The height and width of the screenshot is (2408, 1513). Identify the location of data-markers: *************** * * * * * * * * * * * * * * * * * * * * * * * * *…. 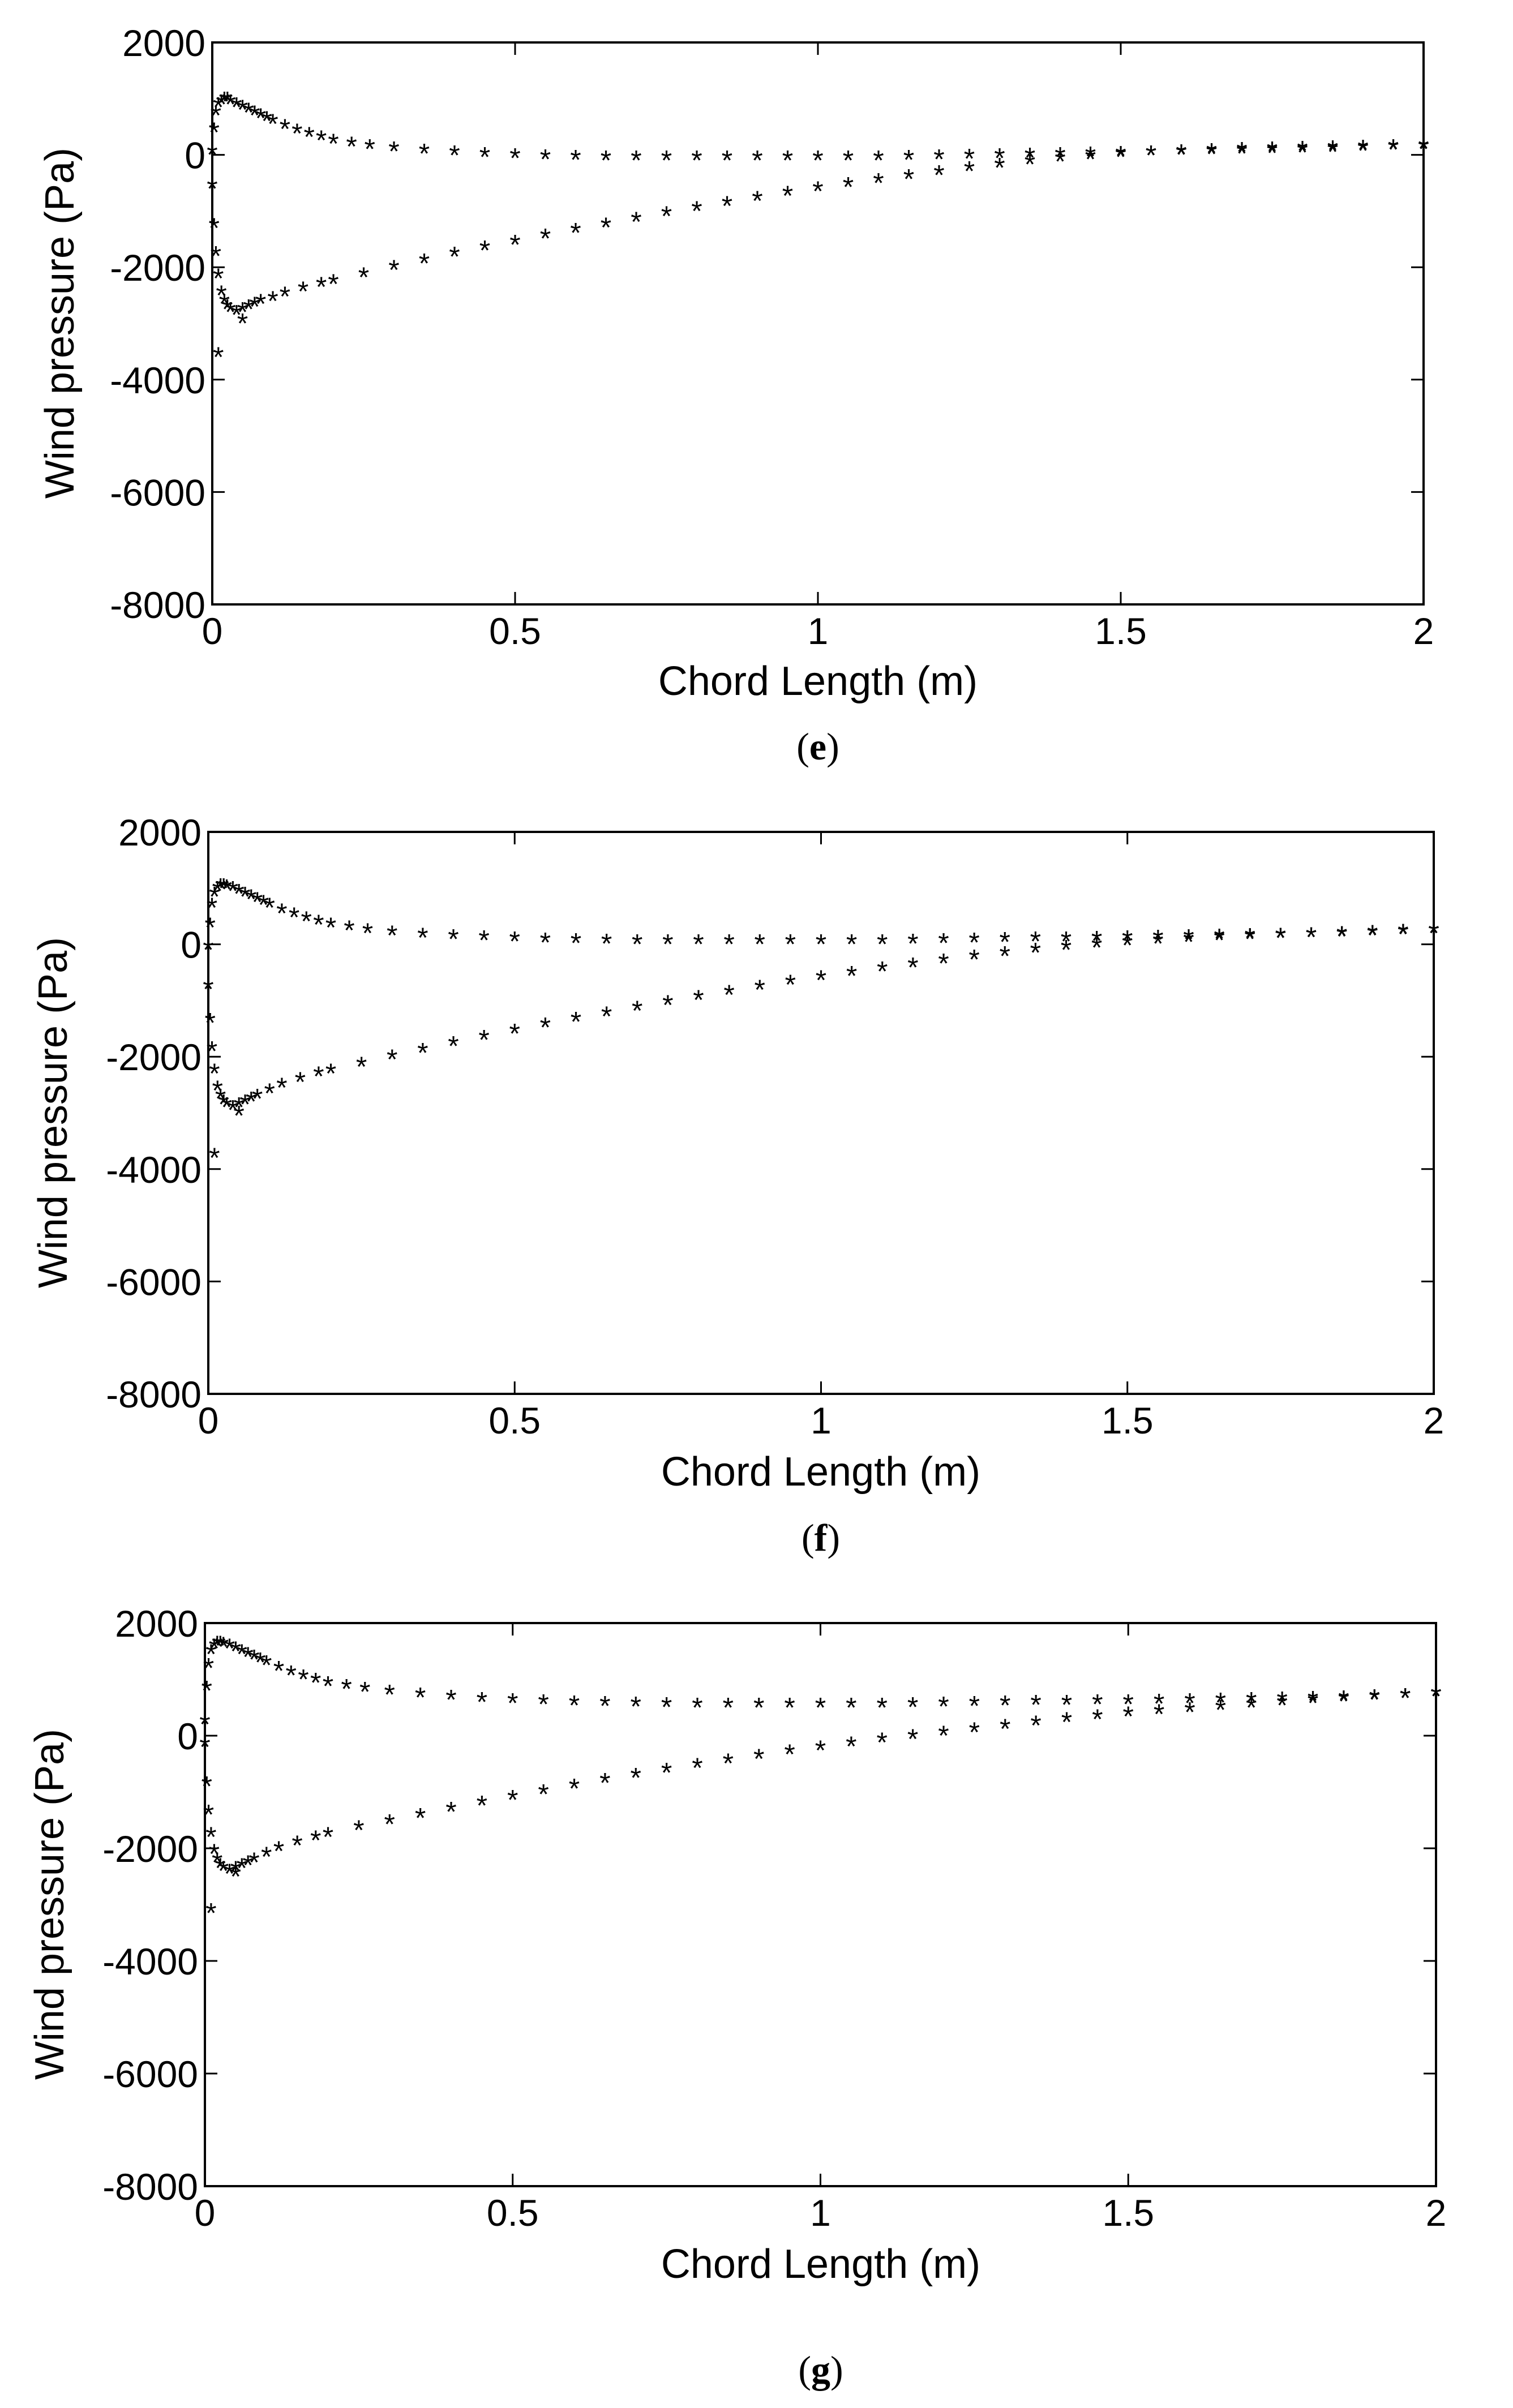
(821, 1023).